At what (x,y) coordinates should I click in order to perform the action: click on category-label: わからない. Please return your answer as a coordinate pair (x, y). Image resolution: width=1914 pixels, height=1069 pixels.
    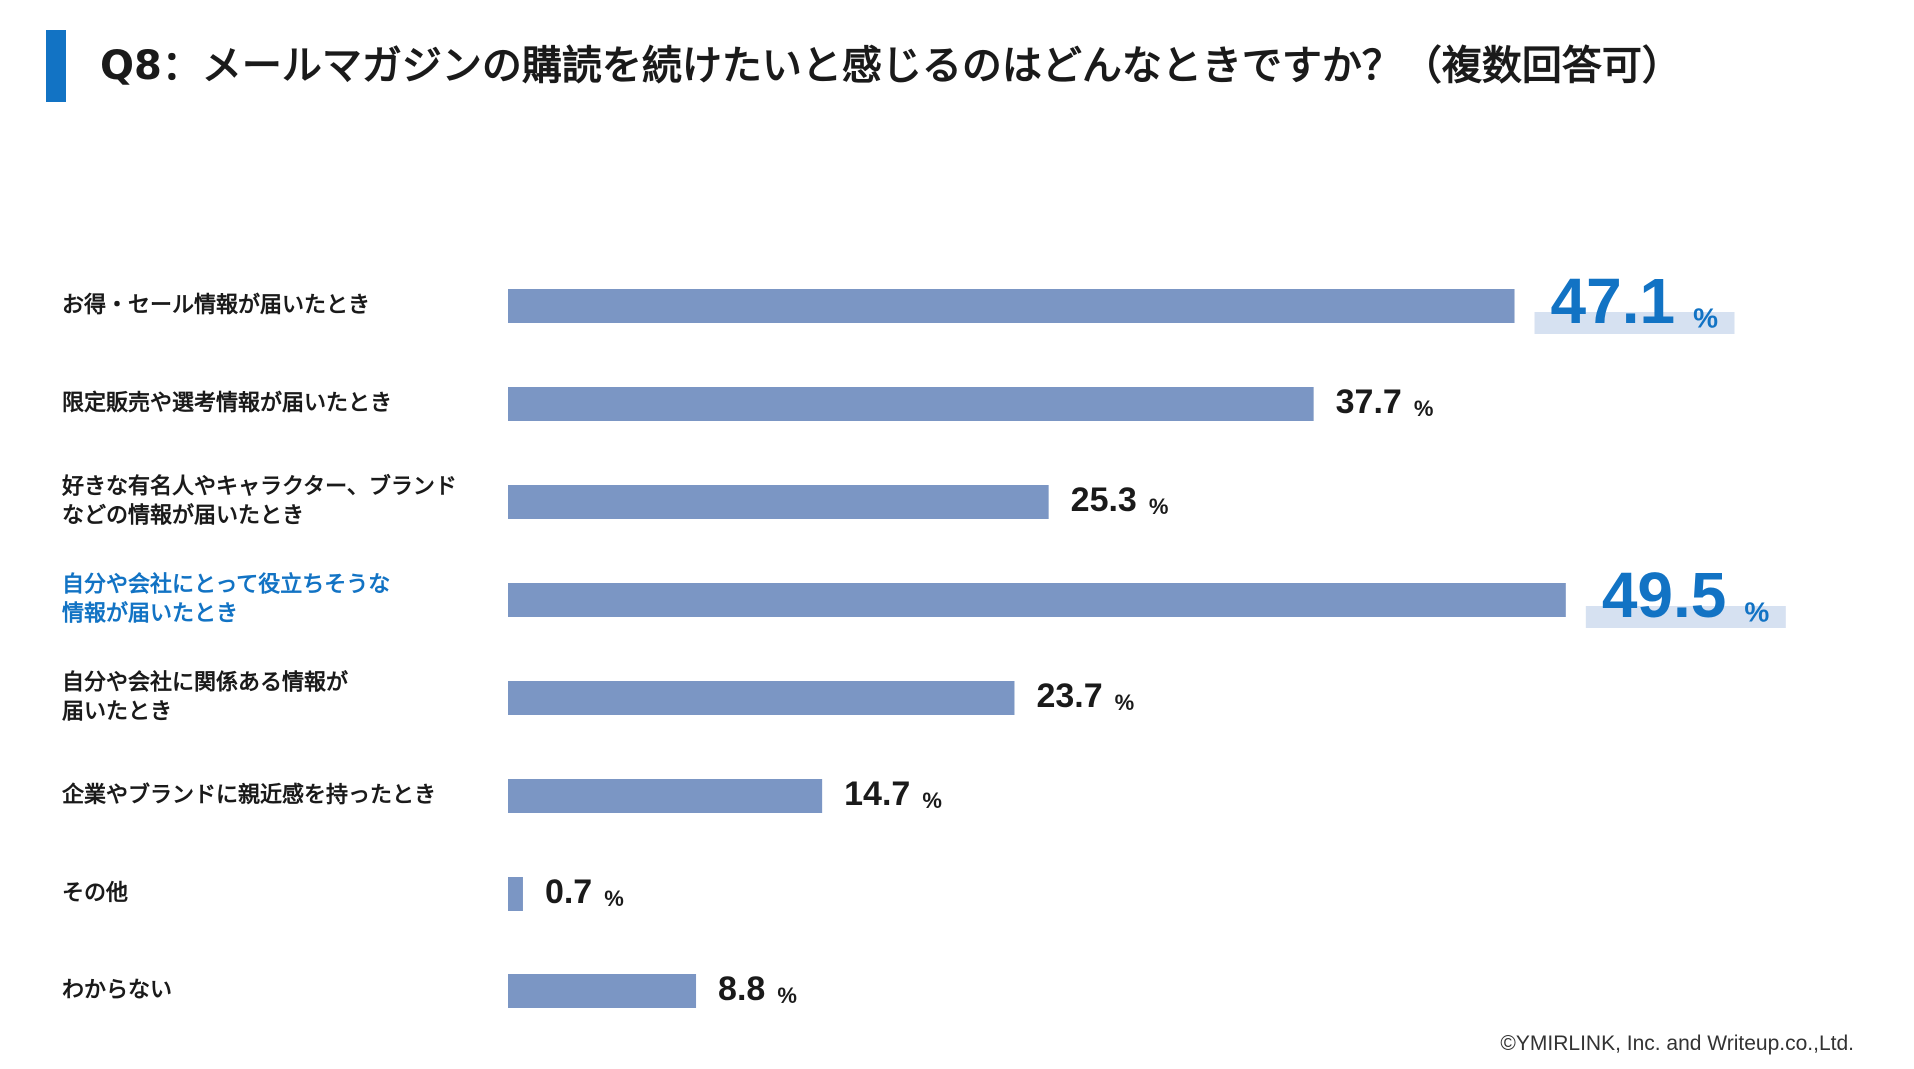
    Looking at the image, I should click on (117, 990).